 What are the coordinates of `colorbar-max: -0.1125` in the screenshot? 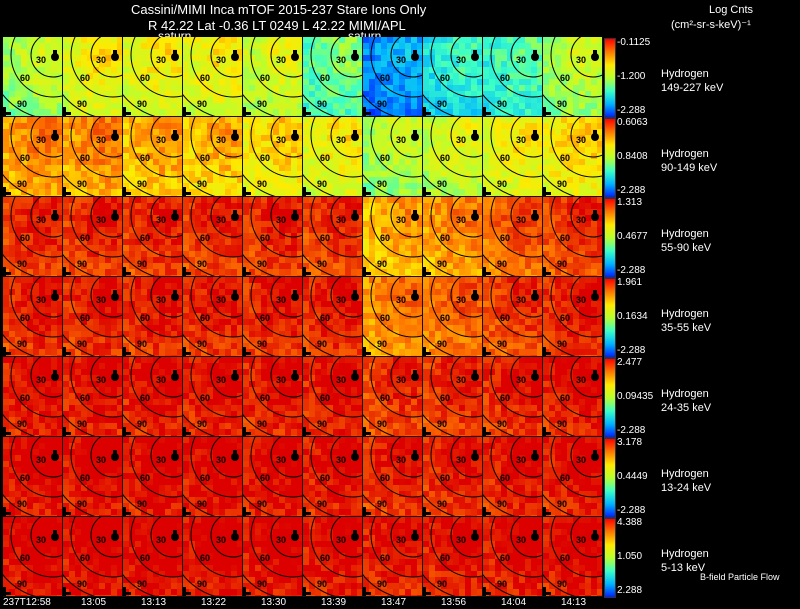 It's located at (634, 42).